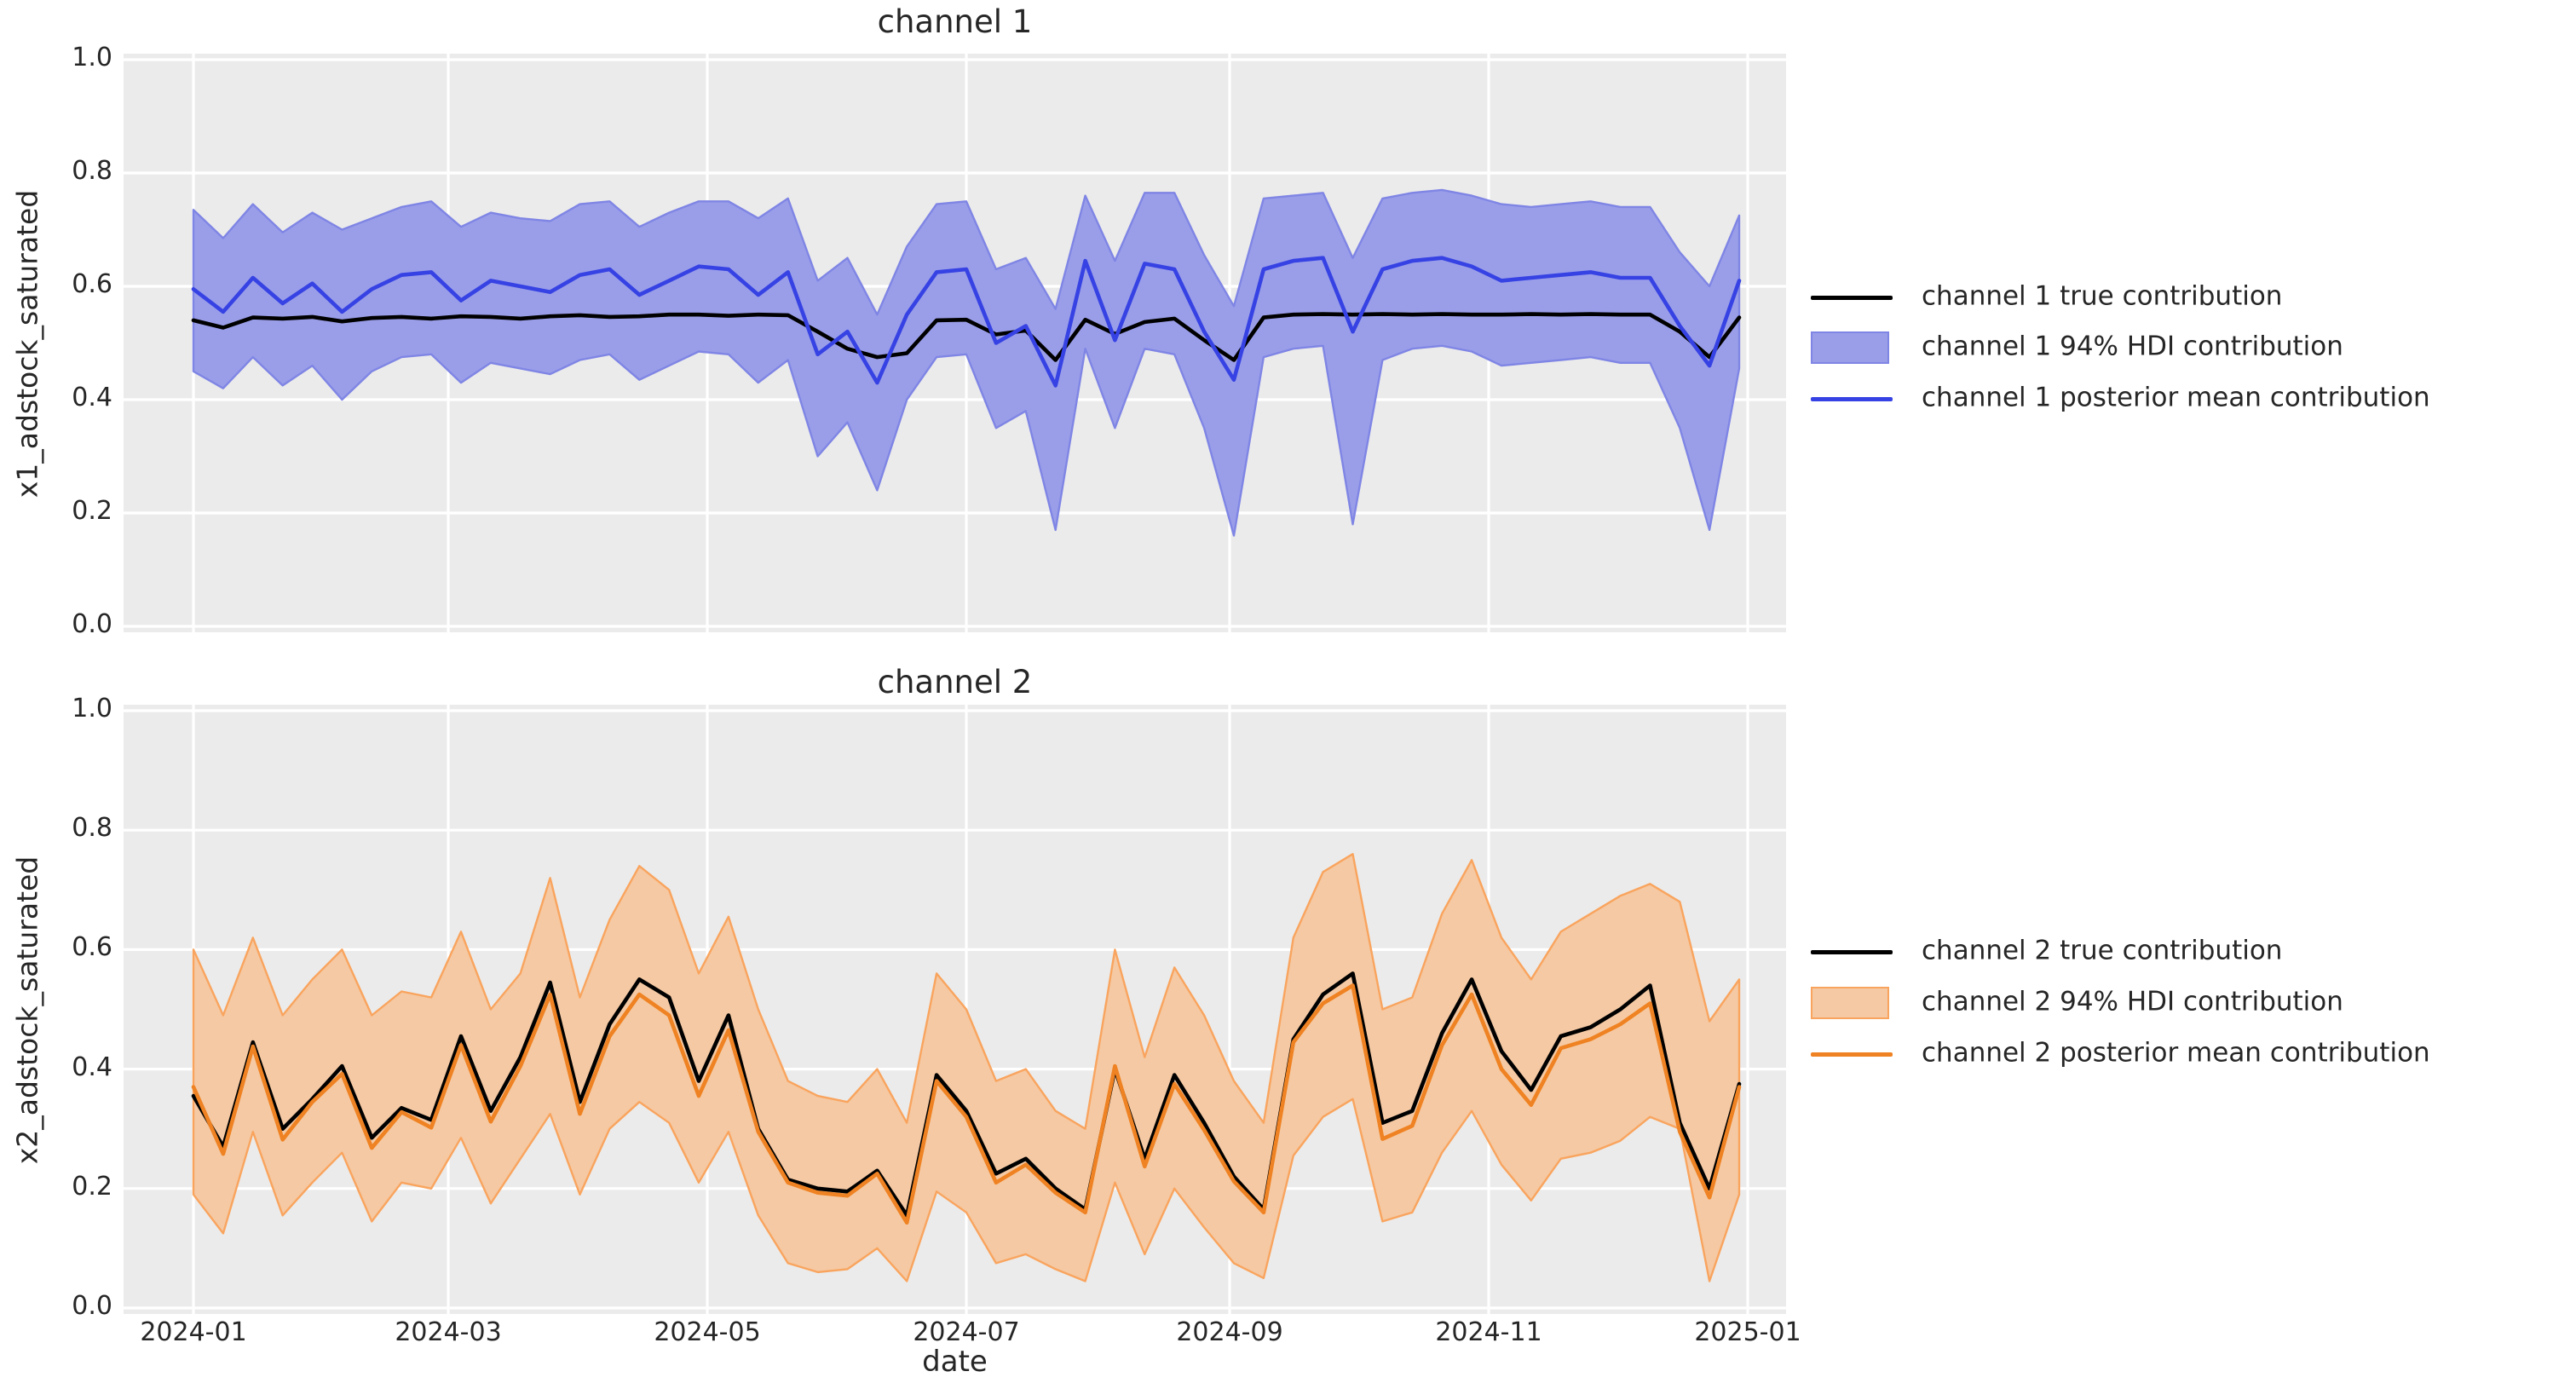 This screenshot has width=2576, height=1383. I want to click on chart-title-channel-1: channel 1, so click(955, 21).